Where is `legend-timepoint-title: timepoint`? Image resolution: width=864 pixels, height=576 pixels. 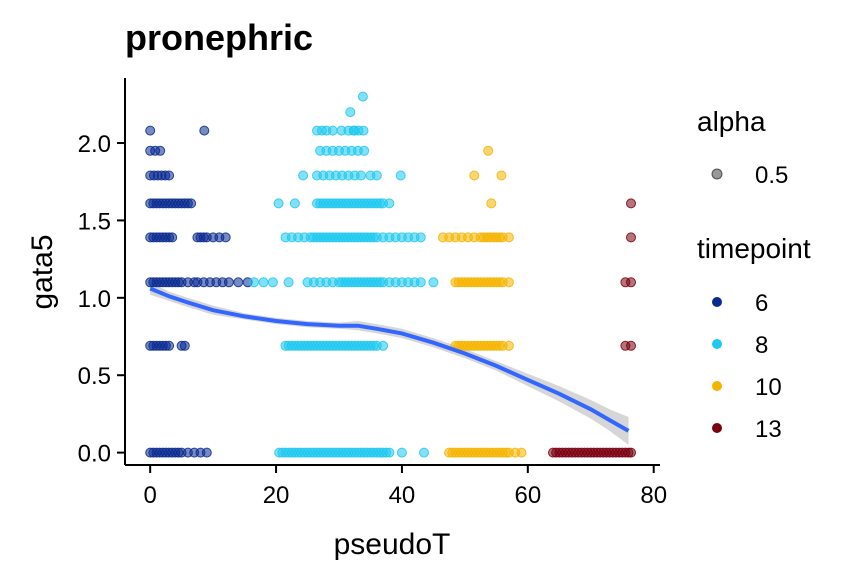
legend-timepoint-title: timepoint is located at coordinates (754, 248).